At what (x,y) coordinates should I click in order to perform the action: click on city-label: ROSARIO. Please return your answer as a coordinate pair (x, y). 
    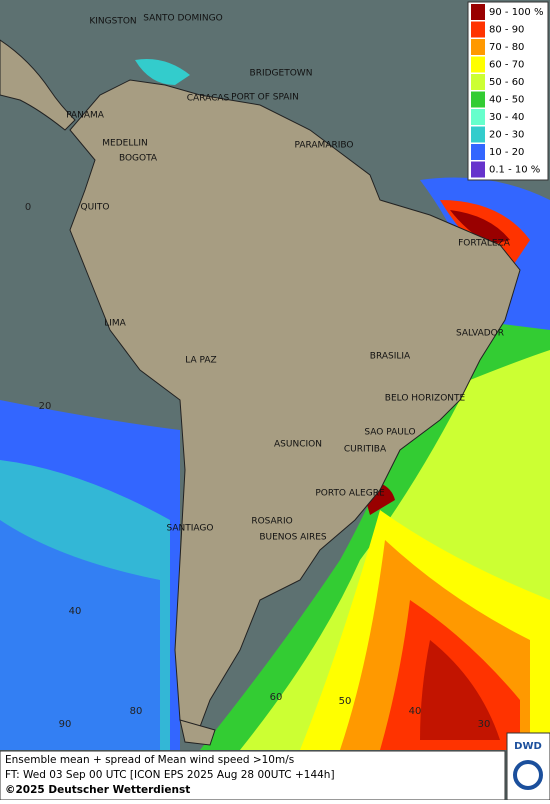
    Looking at the image, I should click on (271, 522).